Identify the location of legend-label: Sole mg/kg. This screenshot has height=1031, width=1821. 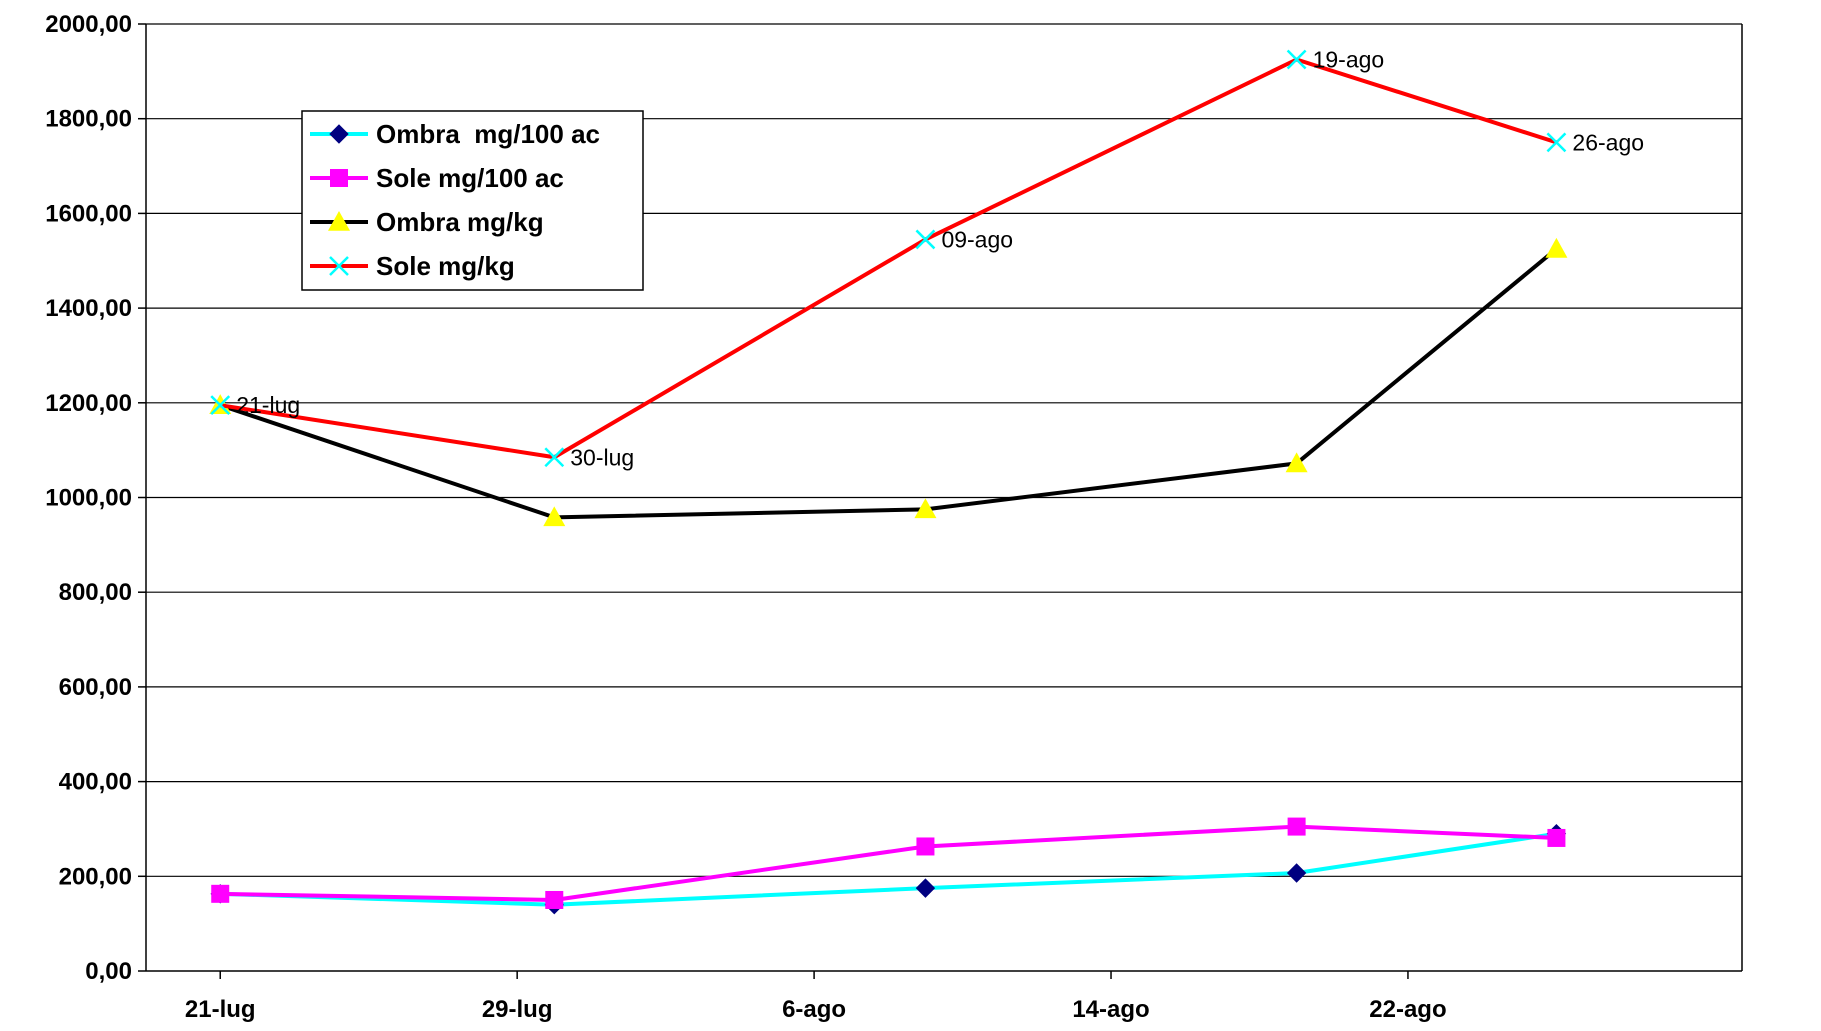
(445, 266).